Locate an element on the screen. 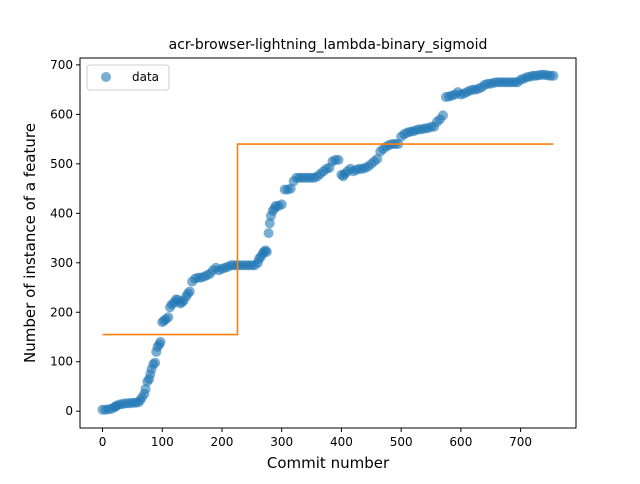  y-tick-label: 500 is located at coordinates (61, 164).